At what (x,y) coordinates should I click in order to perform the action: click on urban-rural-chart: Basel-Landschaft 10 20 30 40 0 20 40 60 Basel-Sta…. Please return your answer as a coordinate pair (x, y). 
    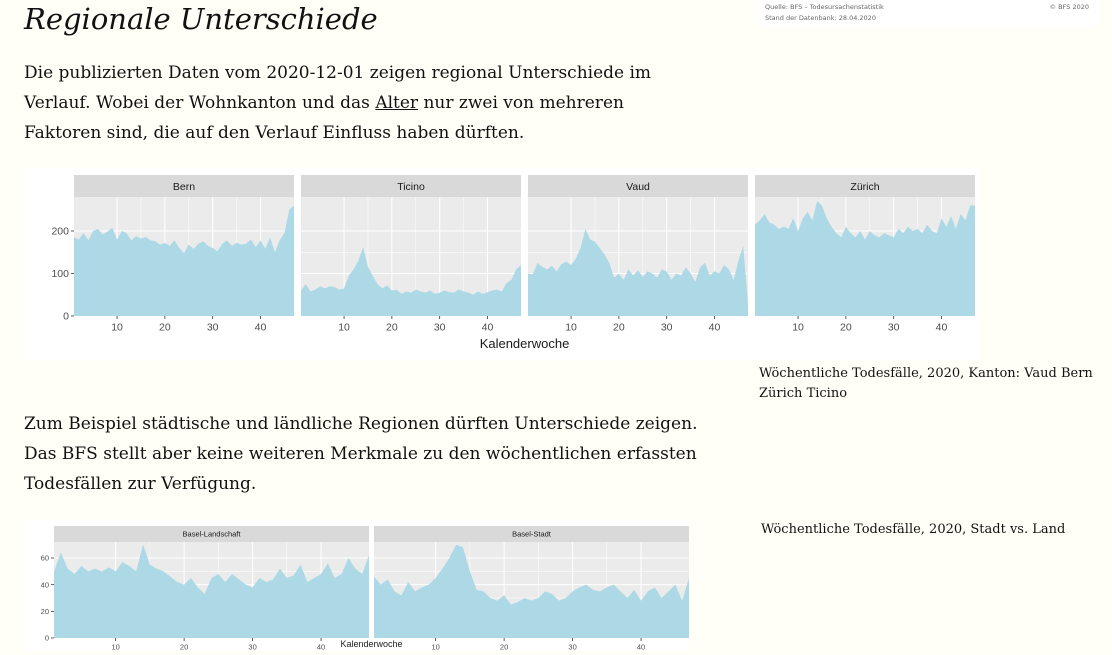
    Looking at the image, I should click on (356, 586).